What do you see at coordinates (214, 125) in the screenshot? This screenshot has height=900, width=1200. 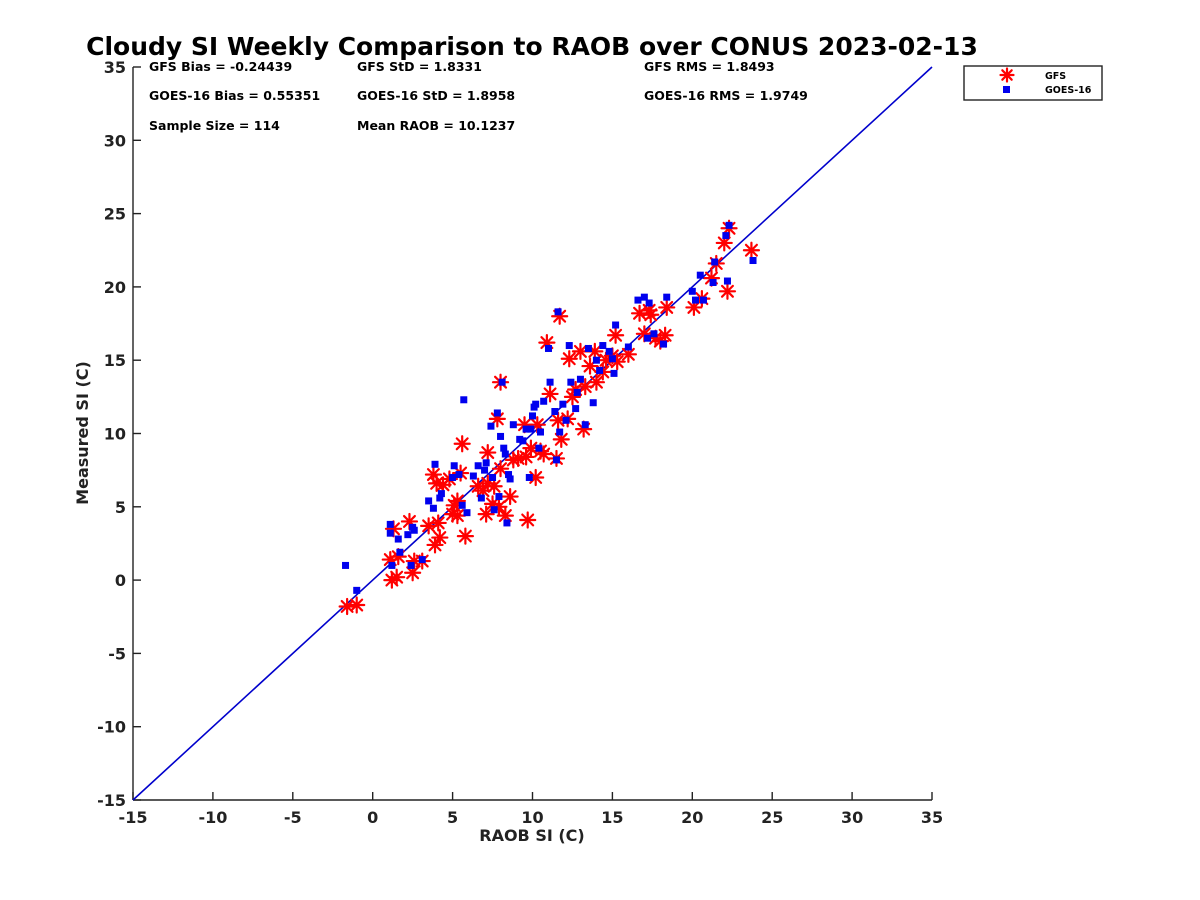 I see `sample-size-stat: Sample Size = 114` at bounding box center [214, 125].